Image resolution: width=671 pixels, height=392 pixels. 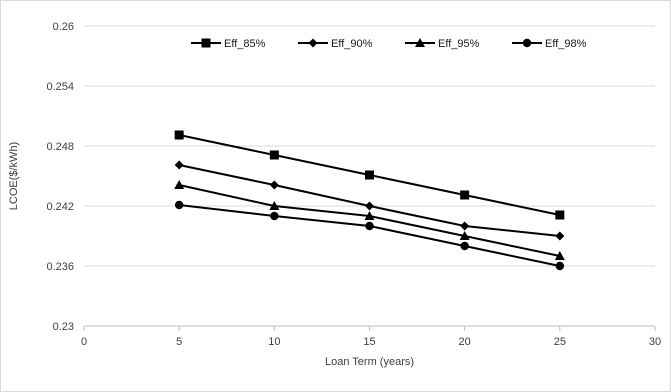 I want to click on x-axis-title: Loan Term (years), so click(x=369, y=362).